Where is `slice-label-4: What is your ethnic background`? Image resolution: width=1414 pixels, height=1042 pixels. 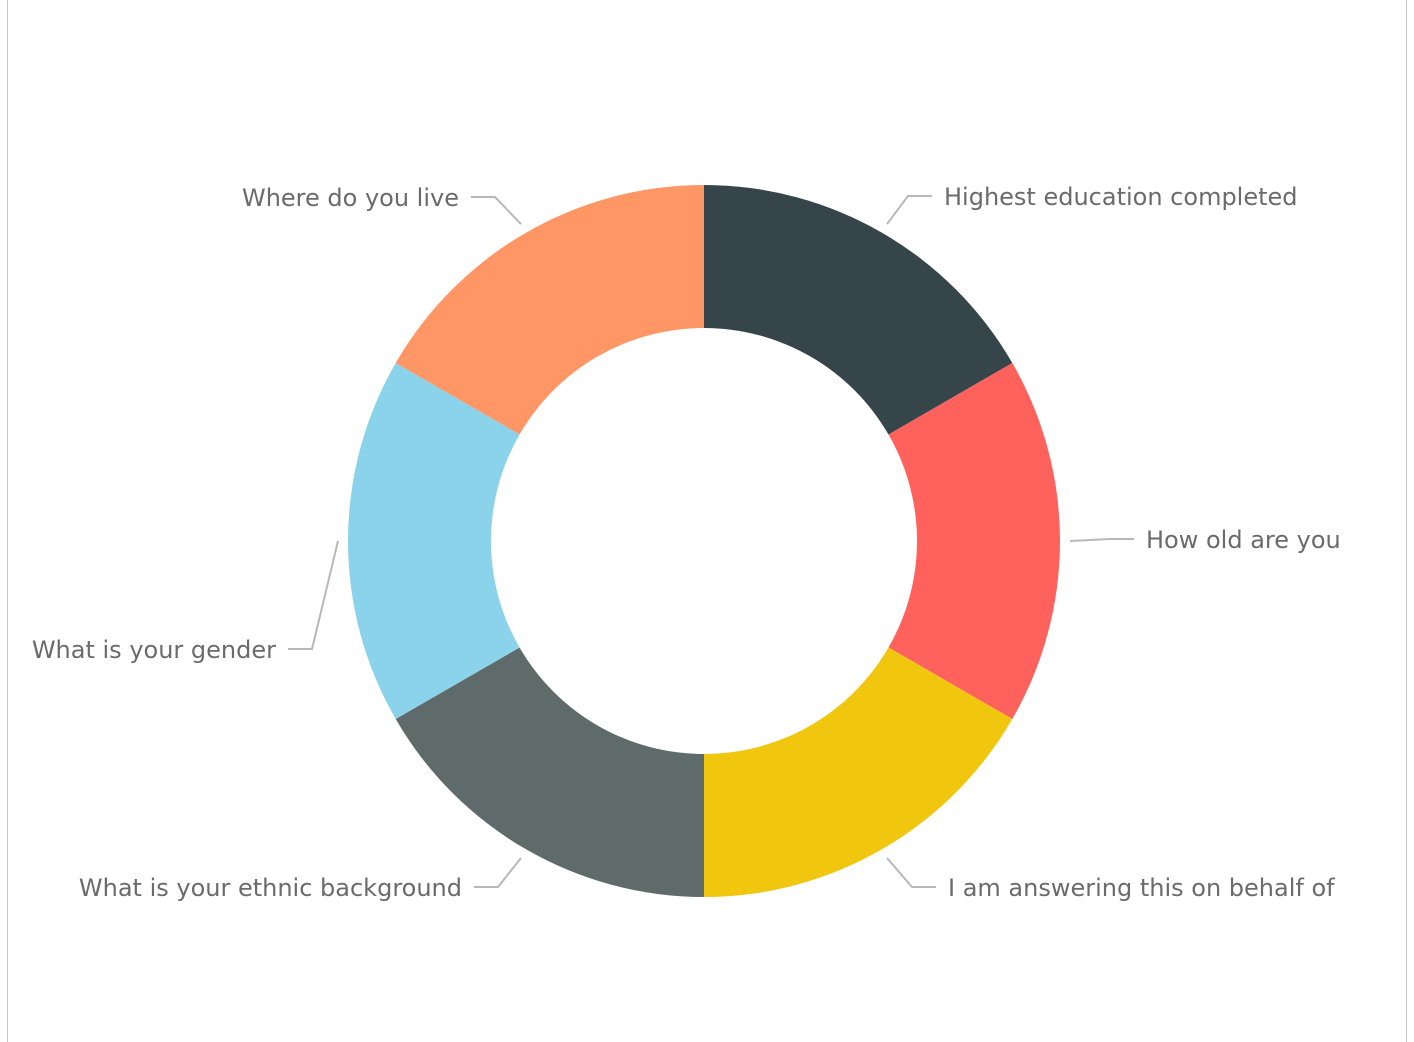
slice-label-4: What is your ethnic background is located at coordinates (270, 888).